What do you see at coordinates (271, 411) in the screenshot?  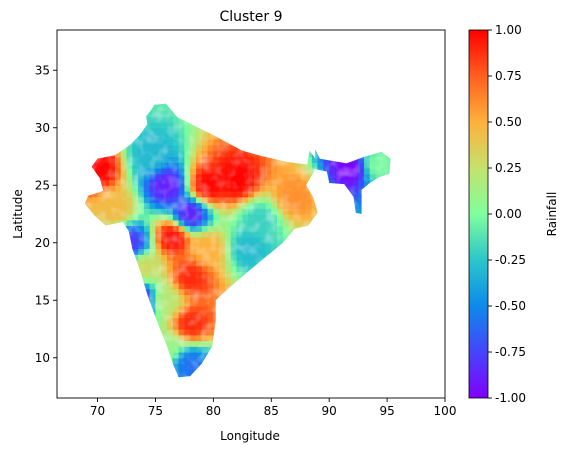 I see `x-tick-label: 85` at bounding box center [271, 411].